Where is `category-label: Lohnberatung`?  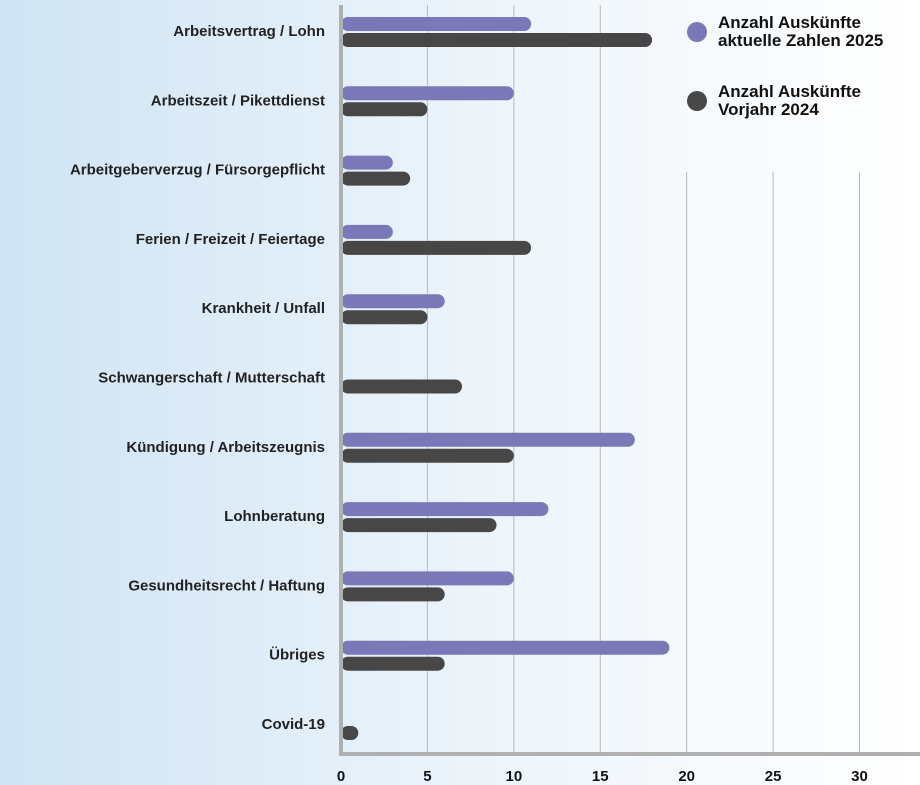
category-label: Lohnberatung is located at coordinates (274, 516).